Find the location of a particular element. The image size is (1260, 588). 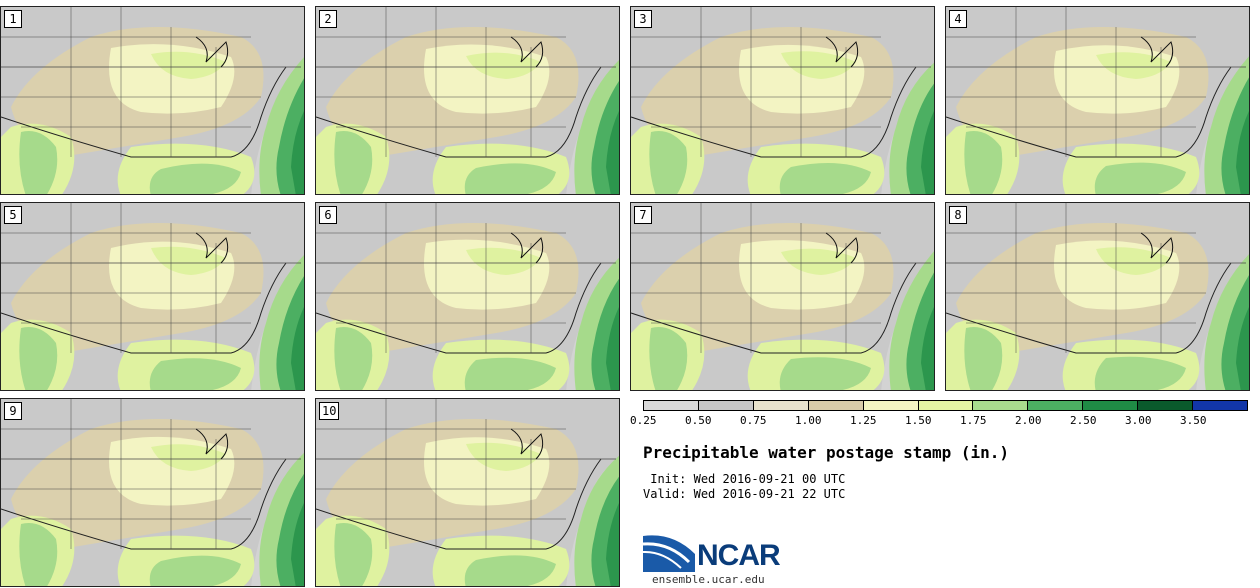

init-time: Init: Wed 2016-09-21 00 UTC is located at coordinates (744, 479).